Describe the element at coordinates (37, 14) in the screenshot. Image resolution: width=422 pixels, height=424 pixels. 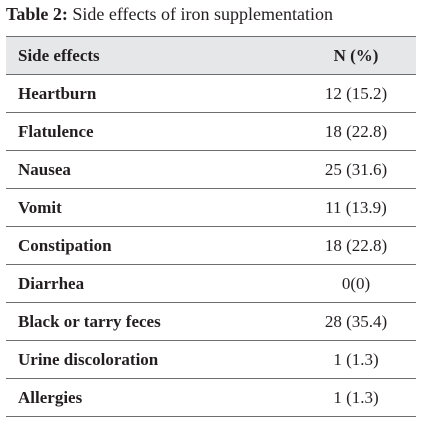
I see `caption-label: Table 2:` at that location.